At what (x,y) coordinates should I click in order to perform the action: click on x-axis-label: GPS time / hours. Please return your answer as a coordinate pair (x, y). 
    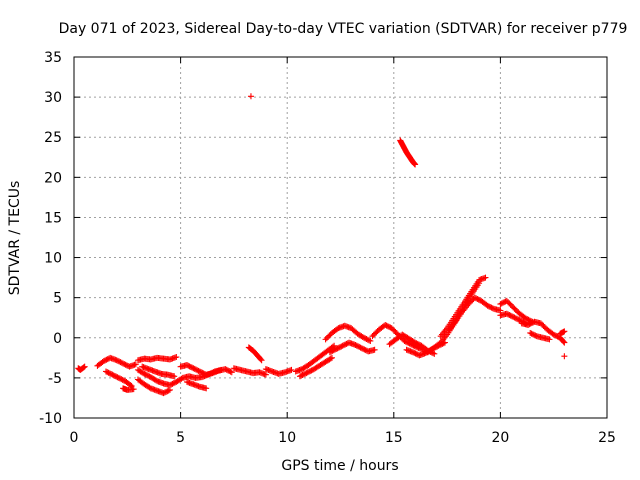
    Looking at the image, I should click on (339, 466).